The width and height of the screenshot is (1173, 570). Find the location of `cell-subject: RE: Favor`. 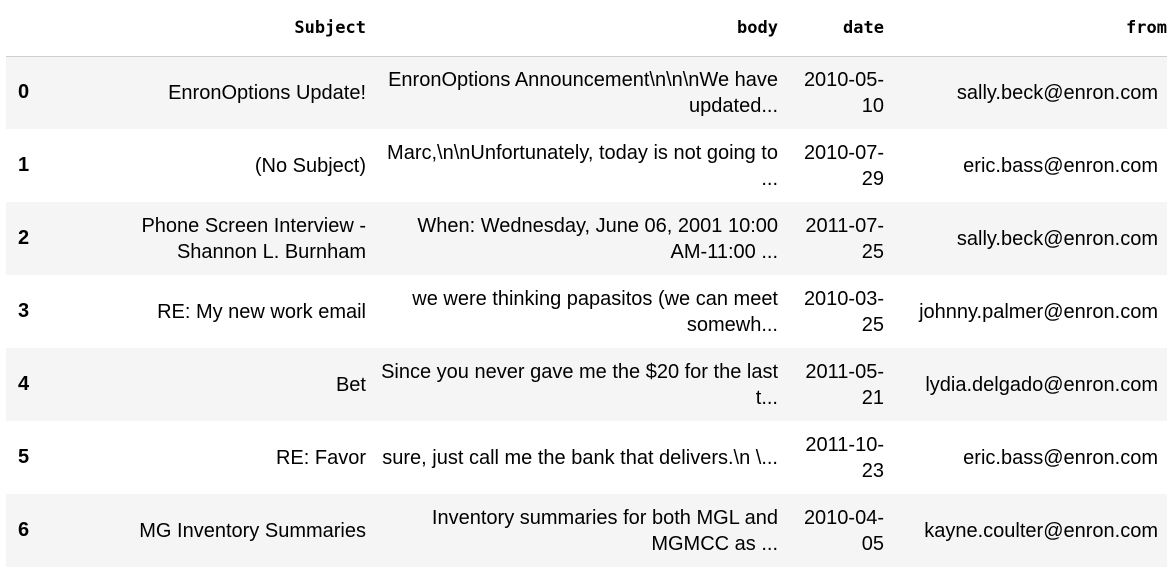

cell-subject: RE: Favor is located at coordinates (320, 457).